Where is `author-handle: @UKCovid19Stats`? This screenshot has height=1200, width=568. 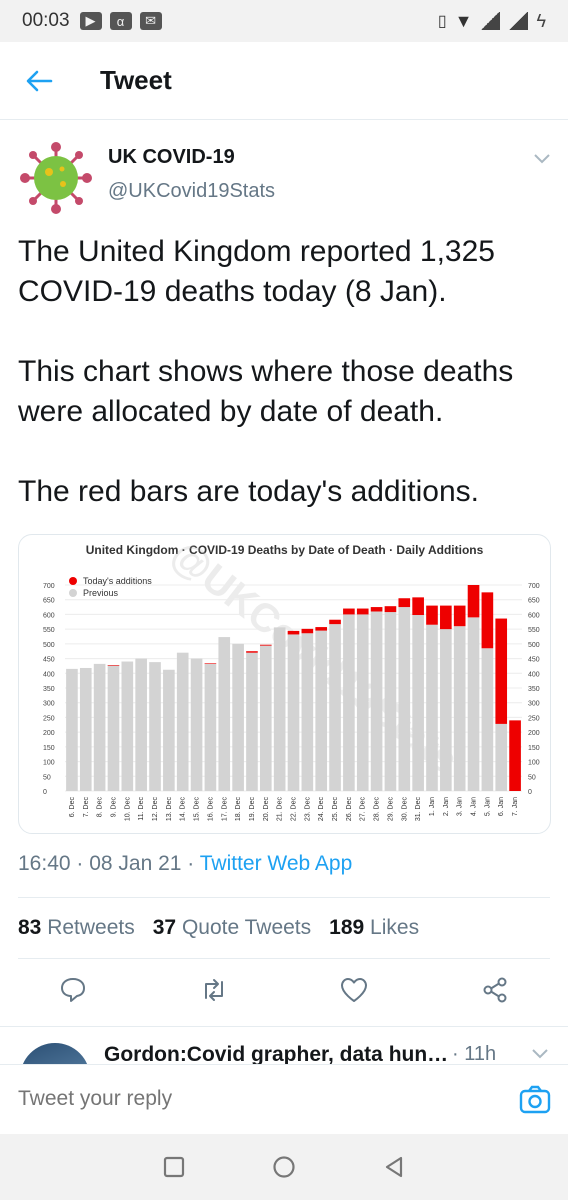
author-handle: @UKCovid19Stats is located at coordinates (192, 191).